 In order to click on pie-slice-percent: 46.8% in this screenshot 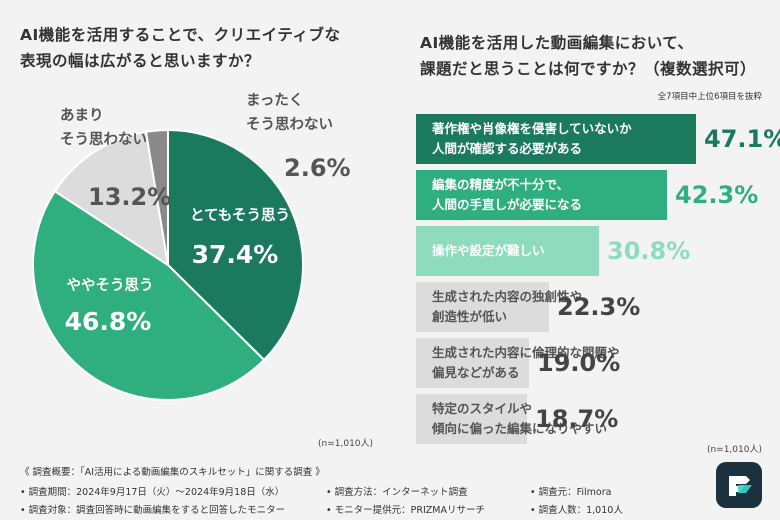, I will do `click(108, 321)`.